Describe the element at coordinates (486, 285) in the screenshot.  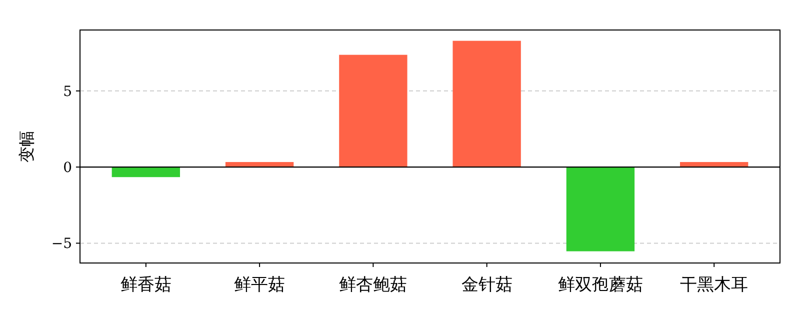
I see `x-tick-label: 金针菇` at that location.